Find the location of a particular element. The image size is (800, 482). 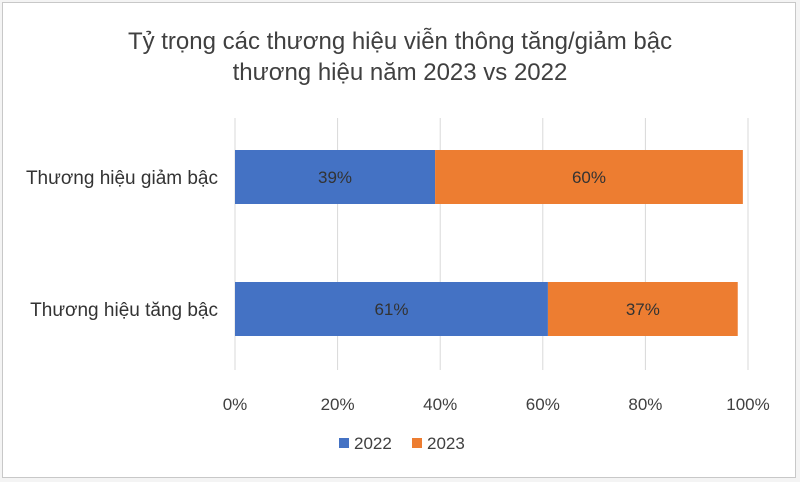

x-tick-label-4: 80% is located at coordinates (645, 404).